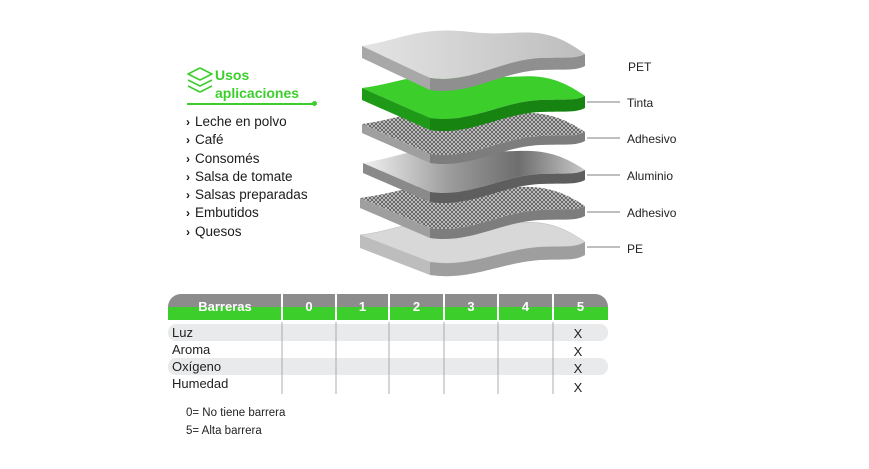 This screenshot has height=469, width=869. What do you see at coordinates (471, 306) in the screenshot?
I see `table-header-level: 3` at bounding box center [471, 306].